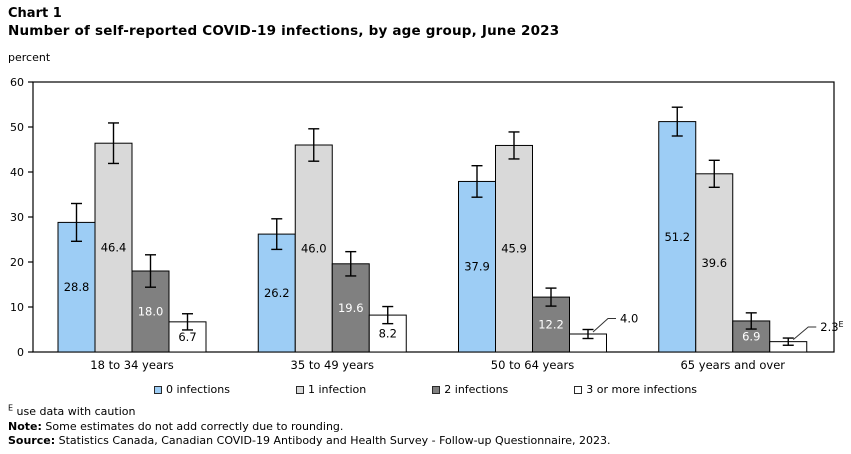  Describe the element at coordinates (436, 389) in the screenshot. I see `legend-swatch-2-infections-icon` at that location.